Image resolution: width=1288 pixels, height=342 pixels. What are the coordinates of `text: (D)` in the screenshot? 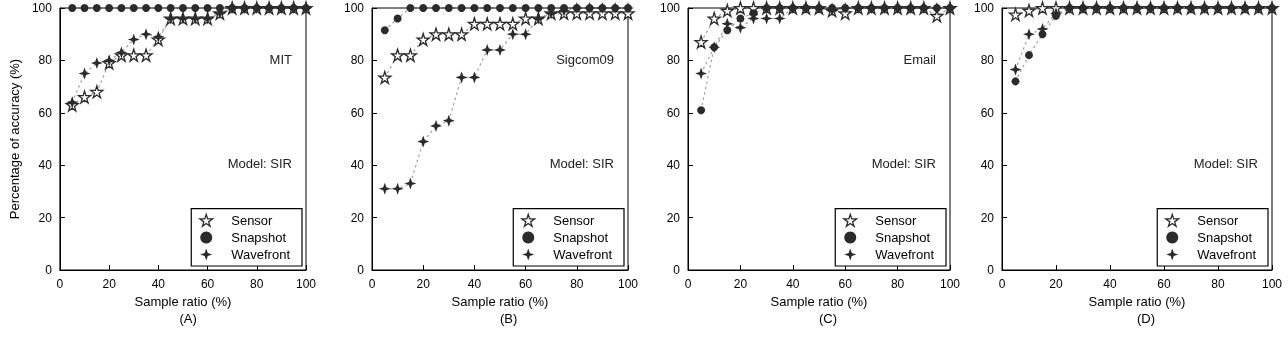 It's located at (1146, 318).